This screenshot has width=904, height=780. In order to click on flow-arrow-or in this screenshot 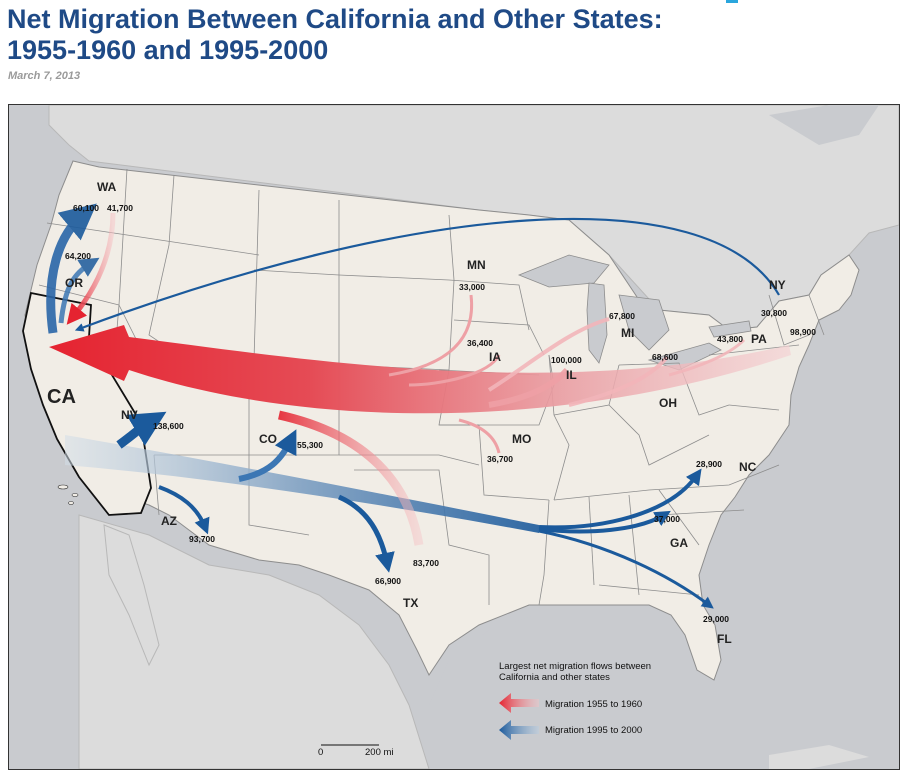, I will do `click(79, 290)`.